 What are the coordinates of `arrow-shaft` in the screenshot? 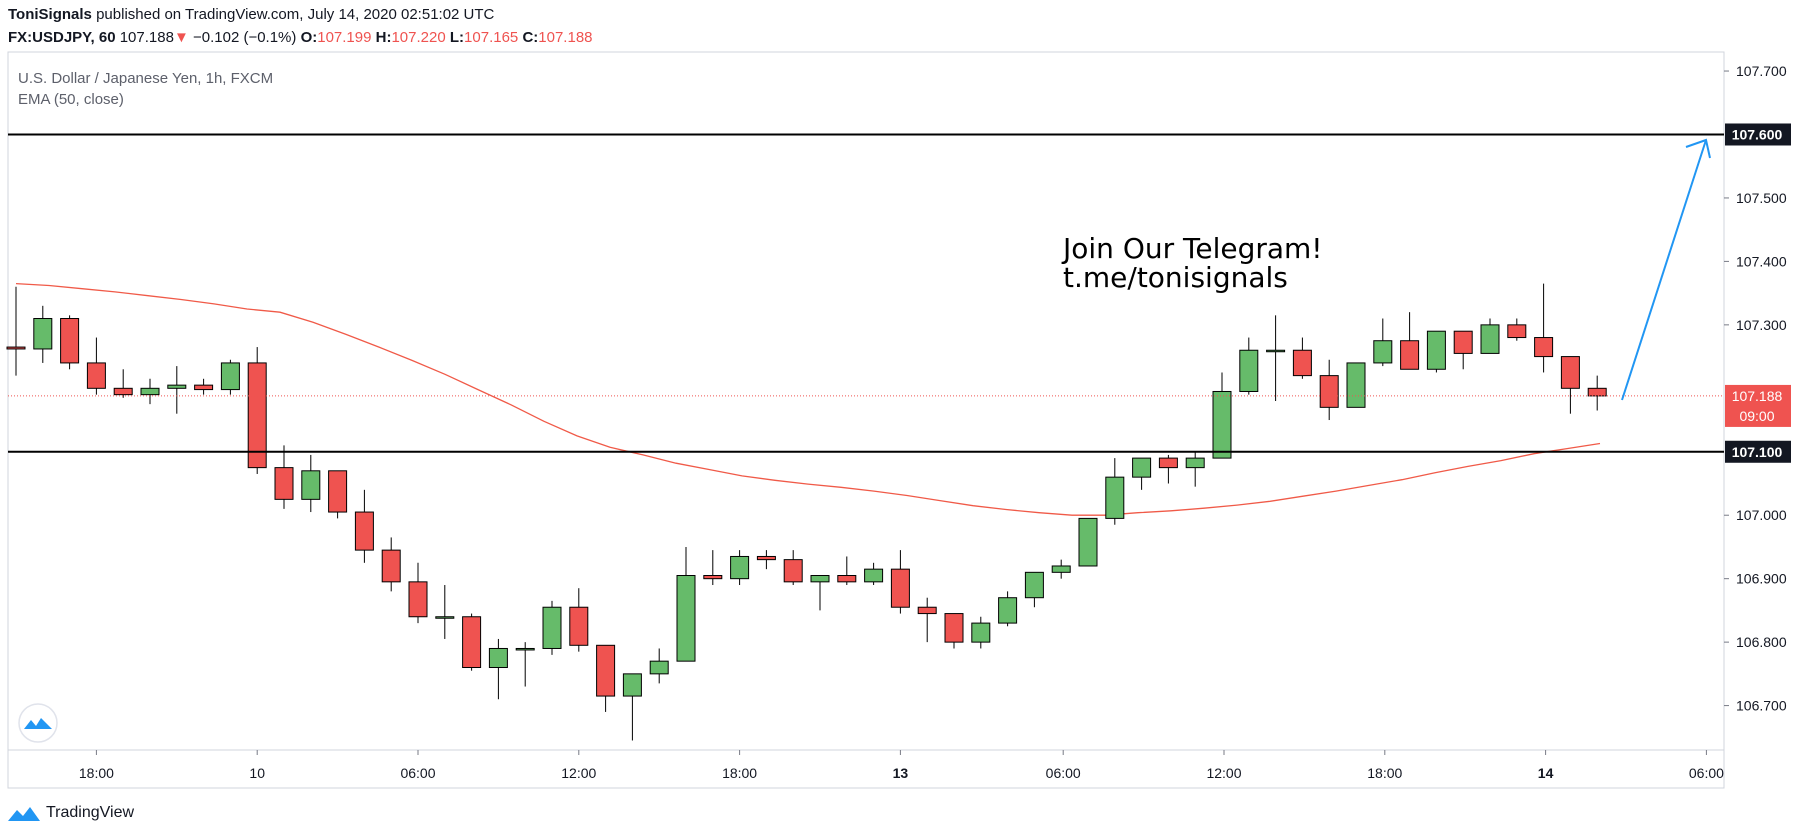 It's located at (1664, 270).